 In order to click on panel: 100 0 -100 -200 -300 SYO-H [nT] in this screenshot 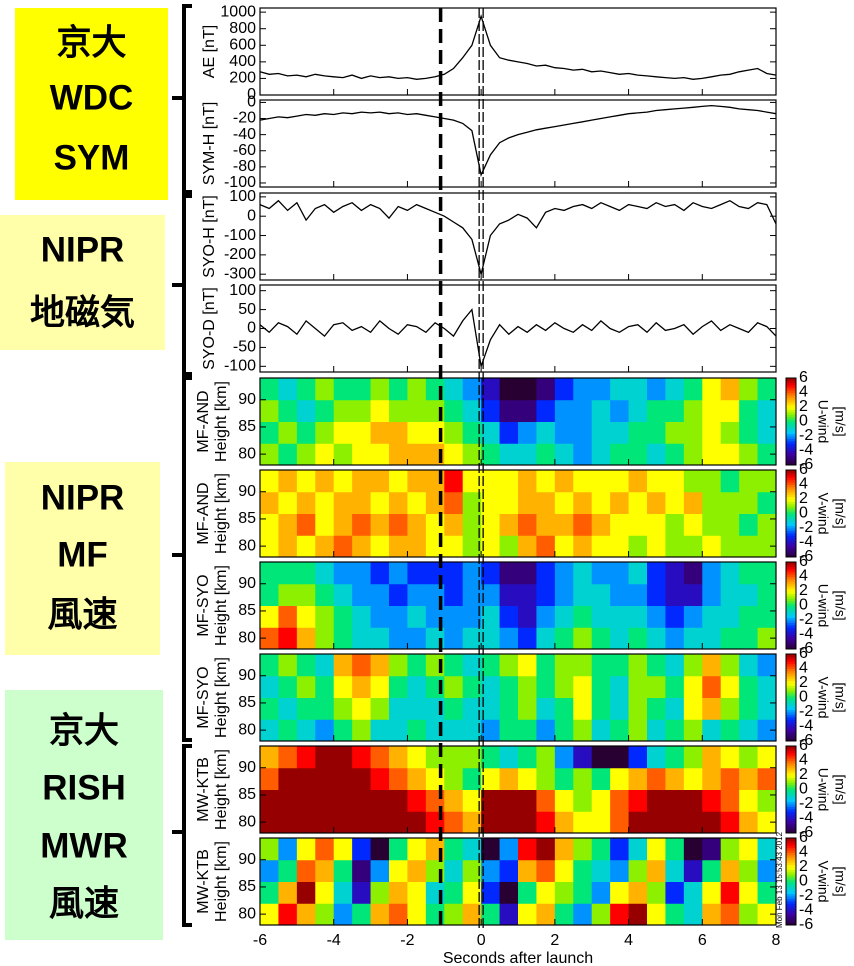, I will do `click(489, 235)`.